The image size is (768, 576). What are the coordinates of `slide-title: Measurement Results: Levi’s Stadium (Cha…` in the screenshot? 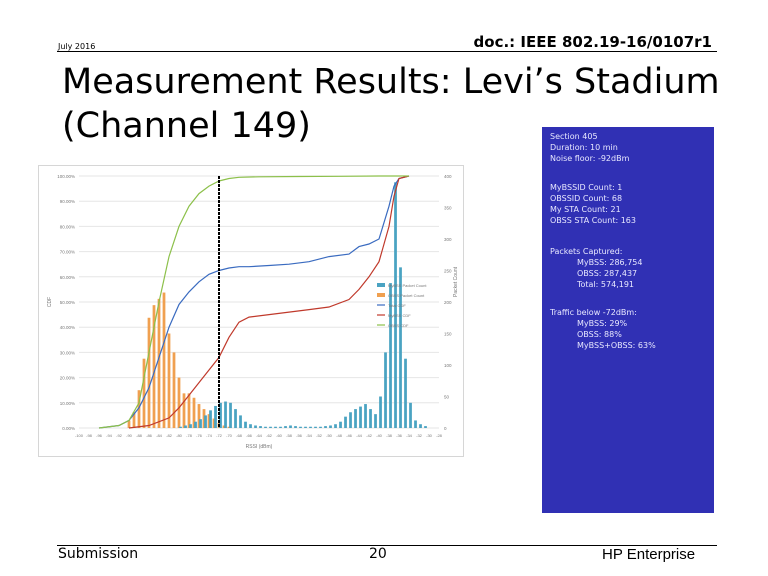 It's located at (391, 104).